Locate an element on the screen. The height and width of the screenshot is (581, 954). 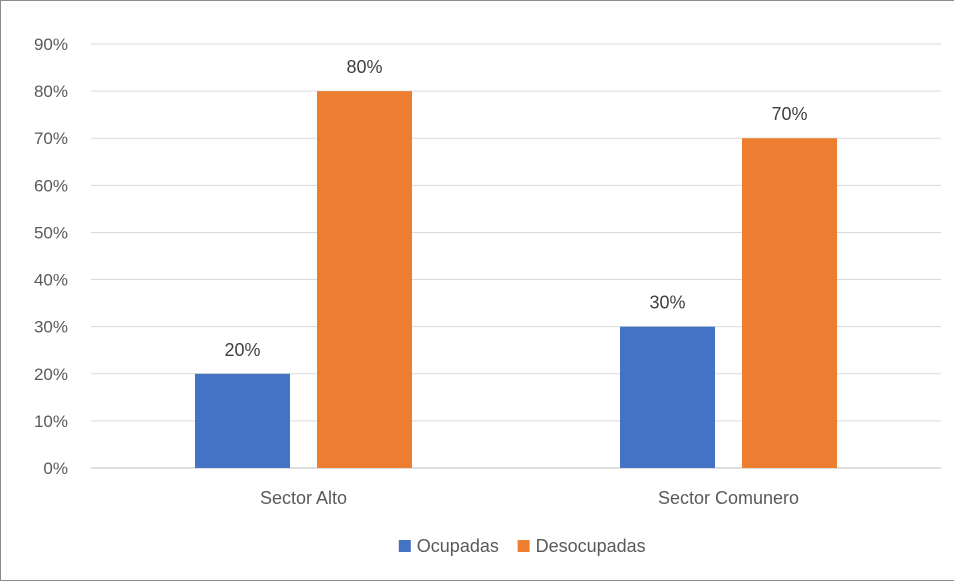
data-label: 20% is located at coordinates (242, 350).